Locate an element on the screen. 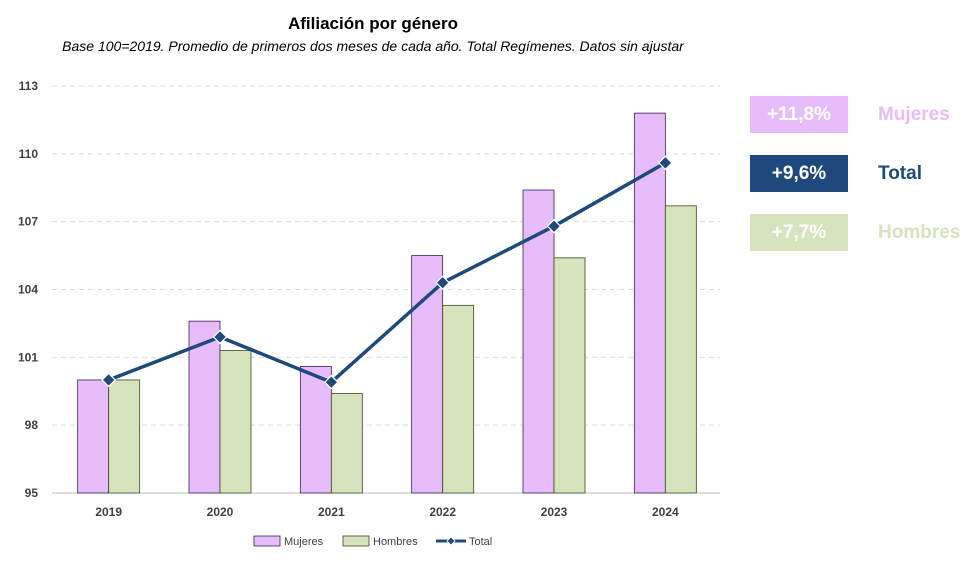  total-marker-2021 is located at coordinates (331, 382).